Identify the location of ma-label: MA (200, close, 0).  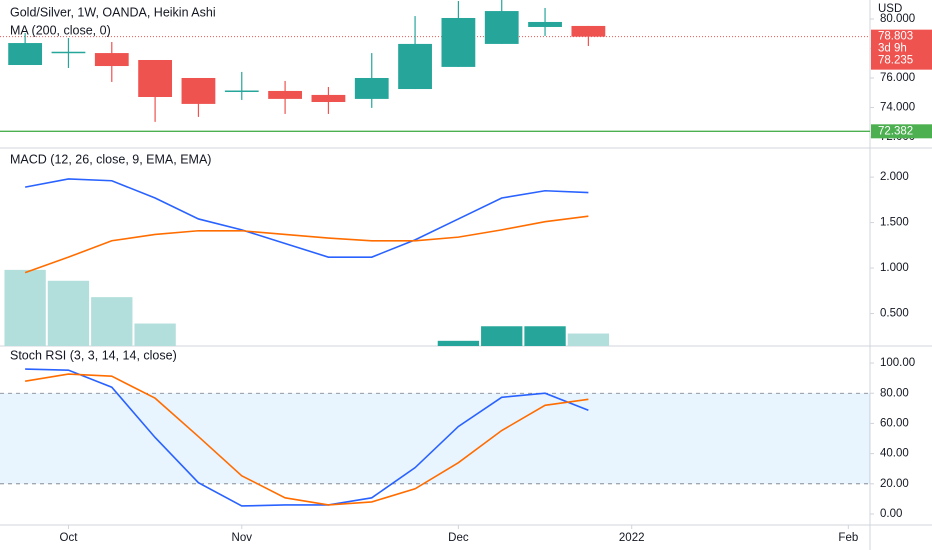
(60, 30).